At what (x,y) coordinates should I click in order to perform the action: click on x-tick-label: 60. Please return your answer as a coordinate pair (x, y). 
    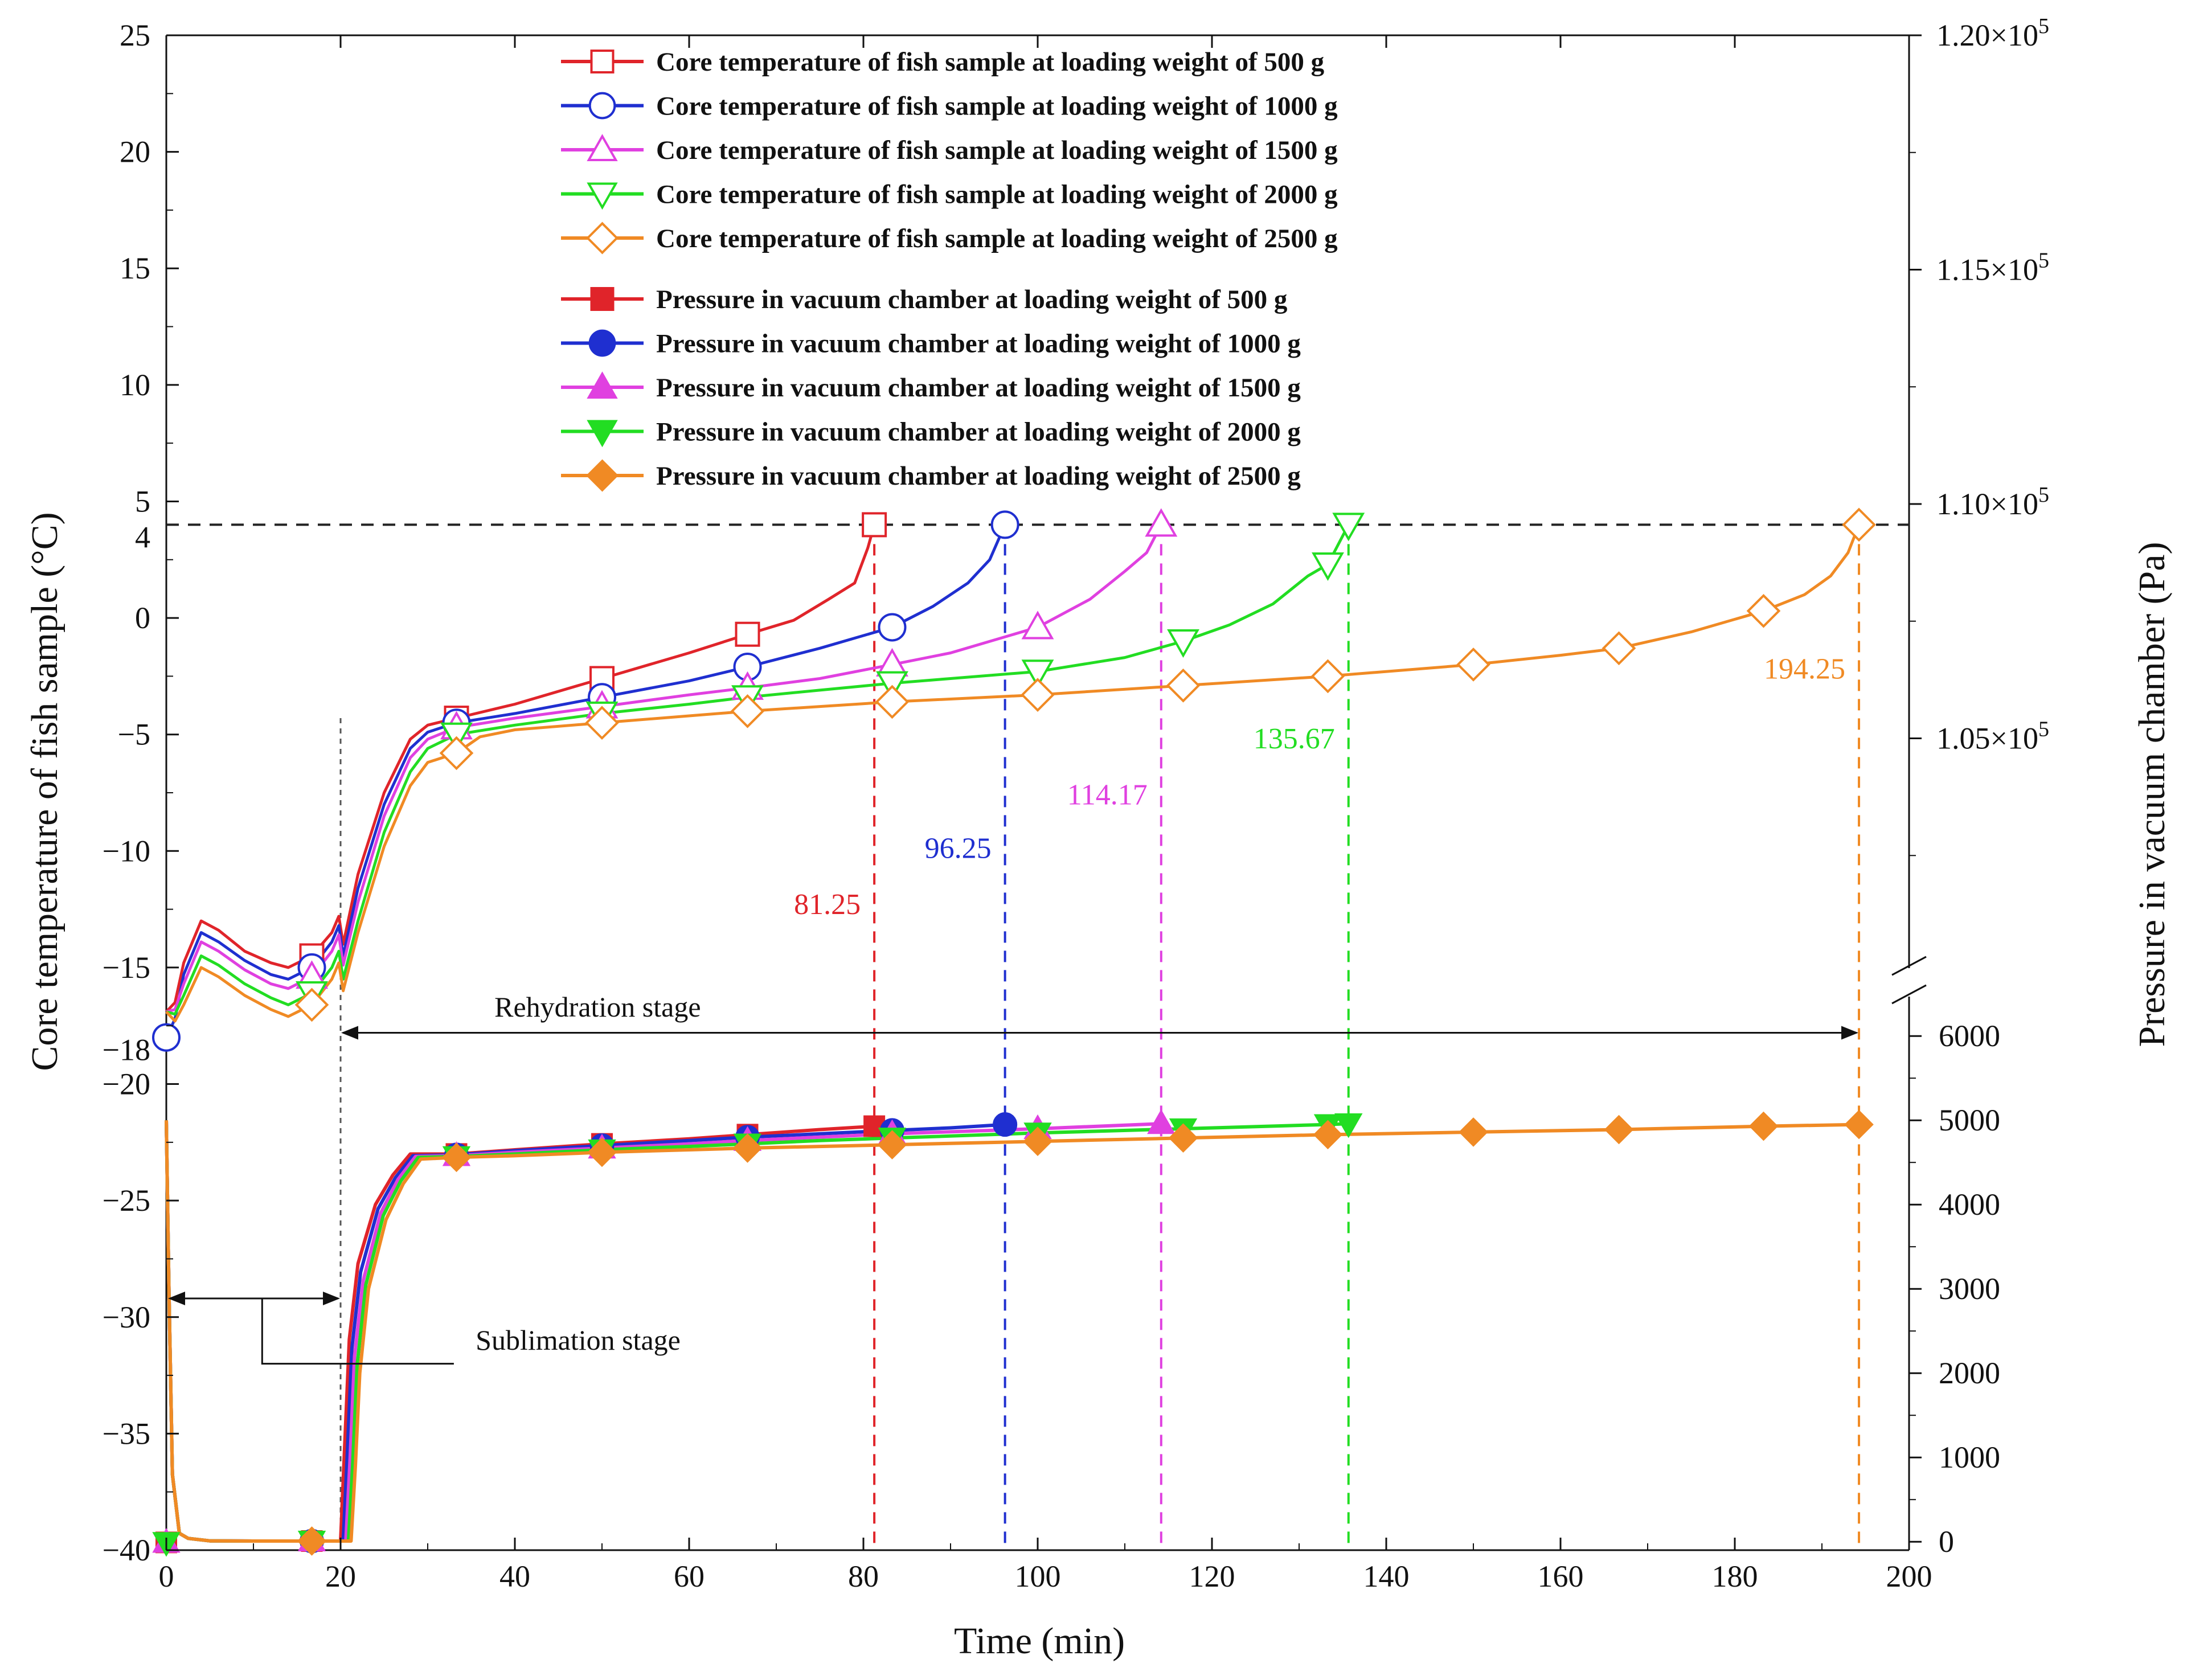
    Looking at the image, I should click on (689, 1576).